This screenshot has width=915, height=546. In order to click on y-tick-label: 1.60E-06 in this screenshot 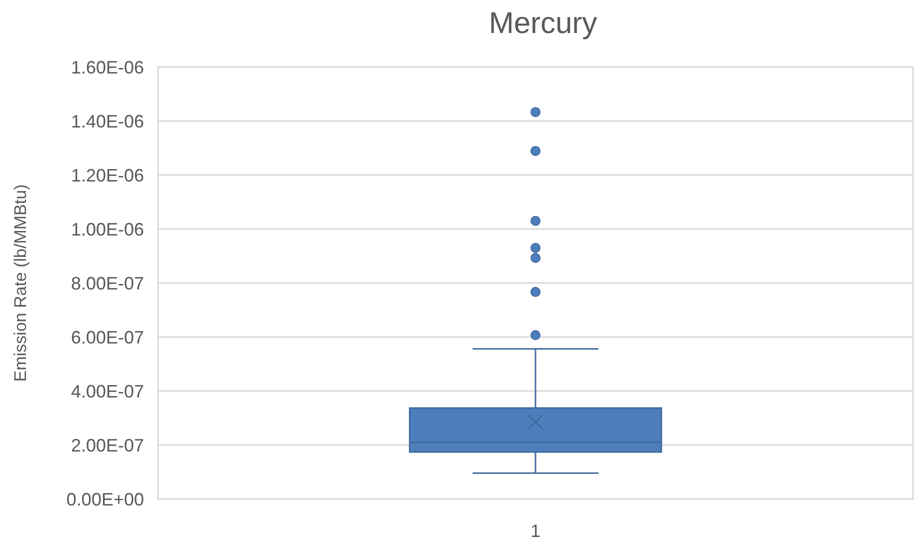, I will do `click(107, 67)`.